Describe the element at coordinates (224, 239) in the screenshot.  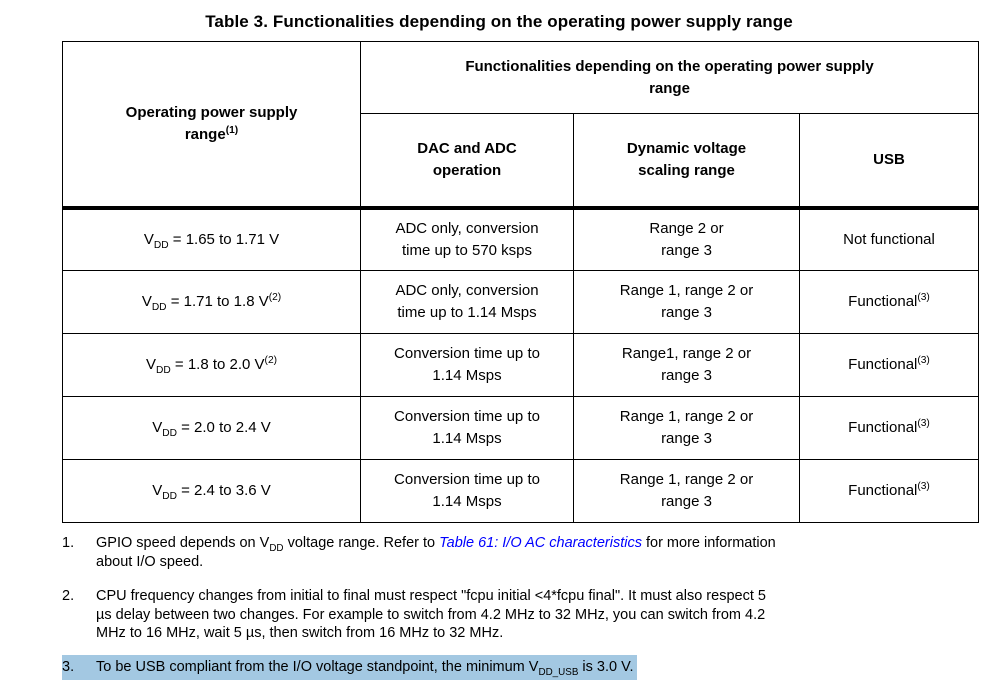
I see `supply-range-value: = 1.65 to 1.71 V` at that location.